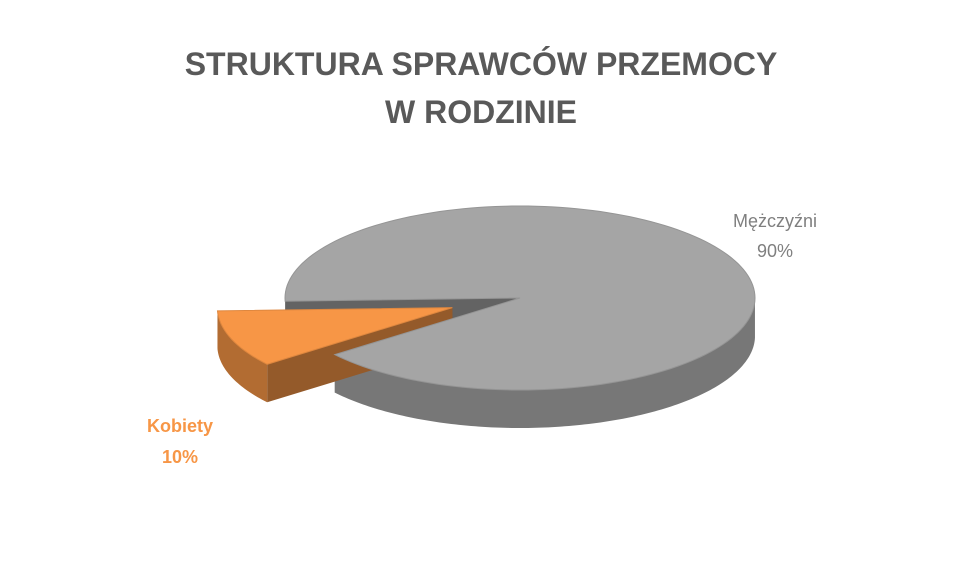  What do you see at coordinates (775, 221) in the screenshot?
I see `slice-label: Mężczyźni` at bounding box center [775, 221].